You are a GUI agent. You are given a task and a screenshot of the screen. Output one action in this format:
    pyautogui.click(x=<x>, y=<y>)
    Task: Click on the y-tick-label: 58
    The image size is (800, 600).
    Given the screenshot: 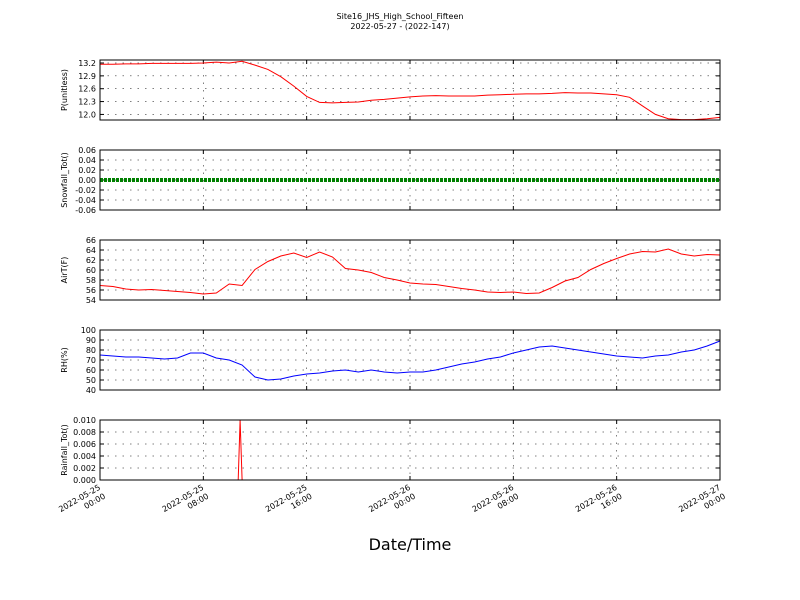 What is the action you would take?
    pyautogui.click(x=91, y=280)
    